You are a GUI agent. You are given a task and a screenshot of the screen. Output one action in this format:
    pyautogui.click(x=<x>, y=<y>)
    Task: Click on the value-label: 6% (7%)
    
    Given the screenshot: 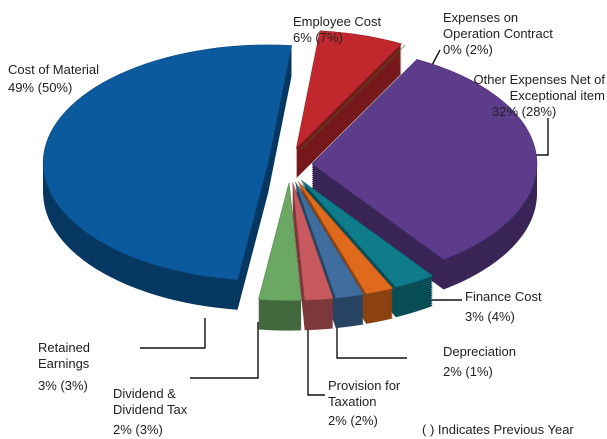 What is the action you would take?
    pyautogui.click(x=318, y=37)
    